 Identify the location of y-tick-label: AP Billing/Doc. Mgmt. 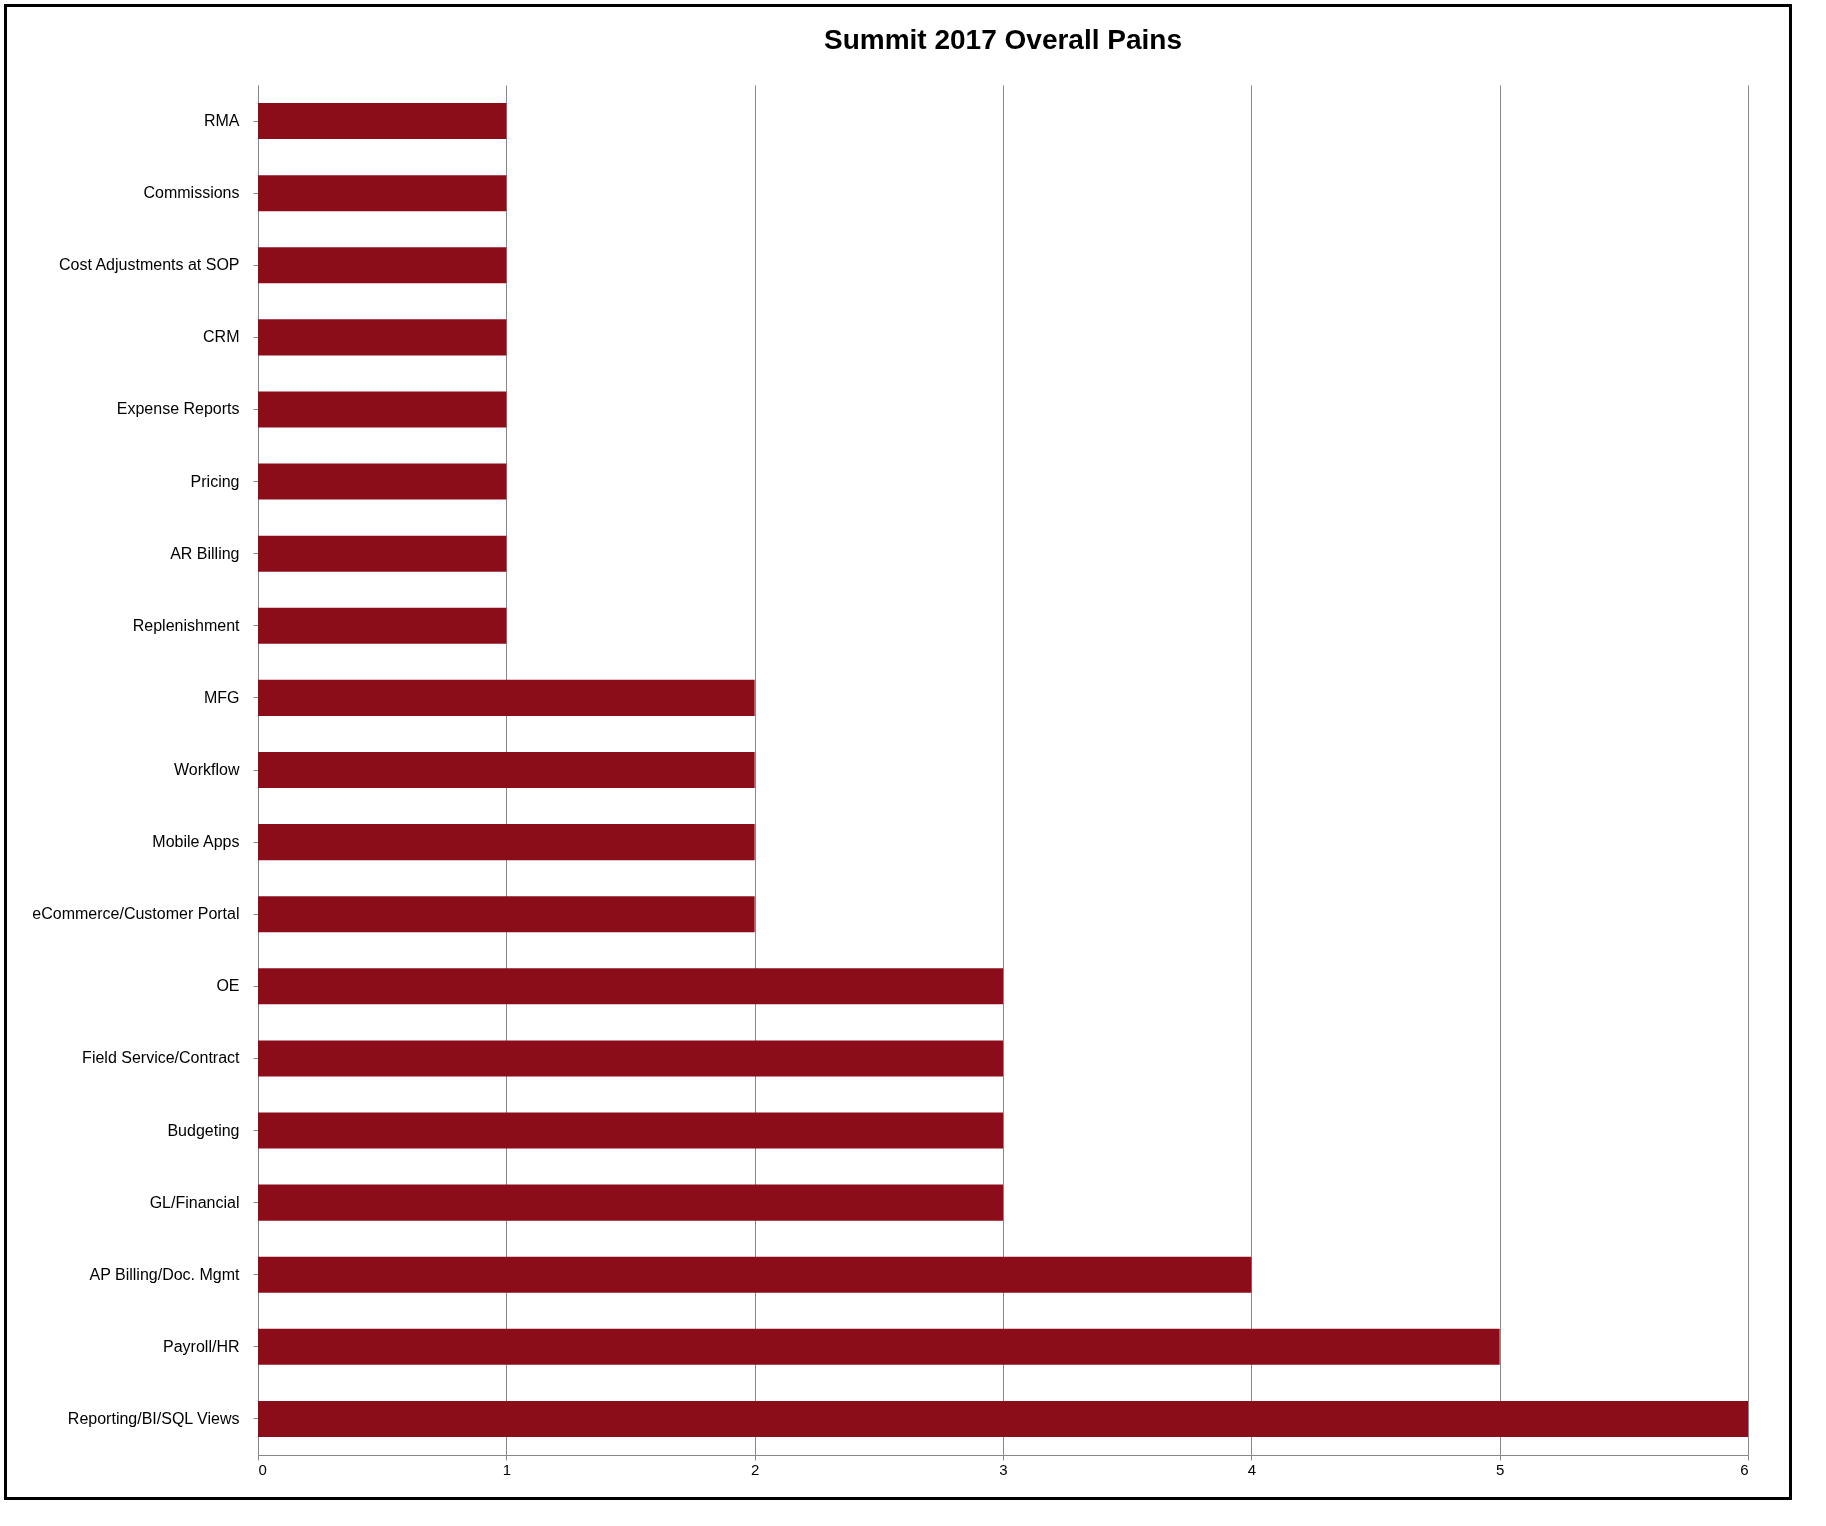
(165, 1274).